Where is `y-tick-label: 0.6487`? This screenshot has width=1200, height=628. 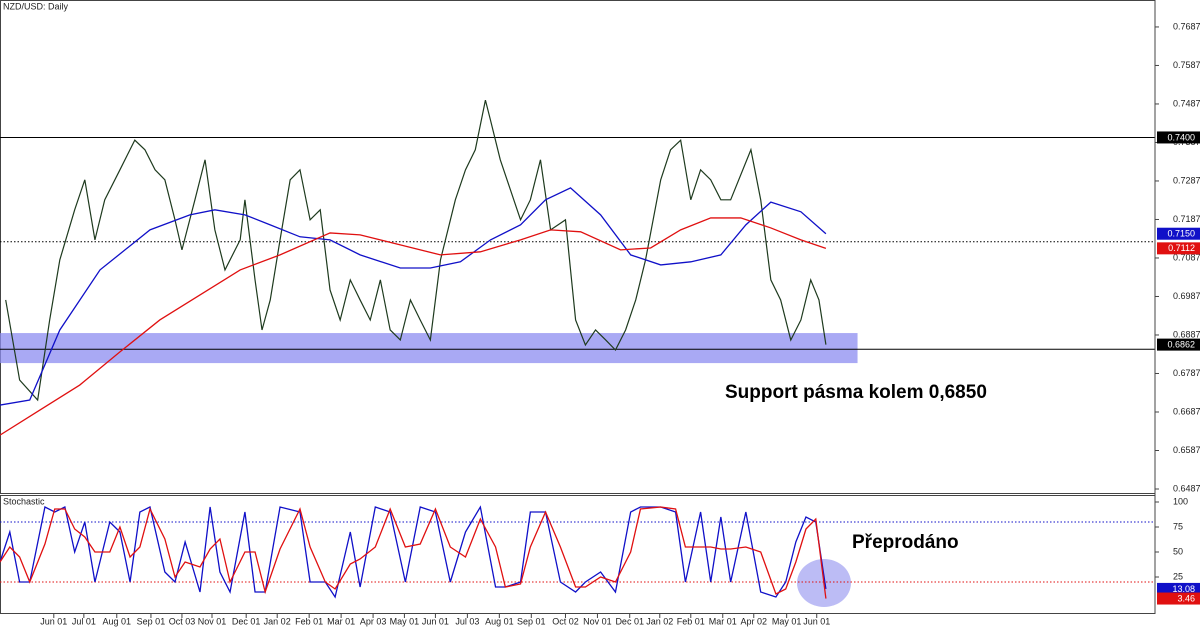
y-tick-label: 0.6487 is located at coordinates (1186, 488).